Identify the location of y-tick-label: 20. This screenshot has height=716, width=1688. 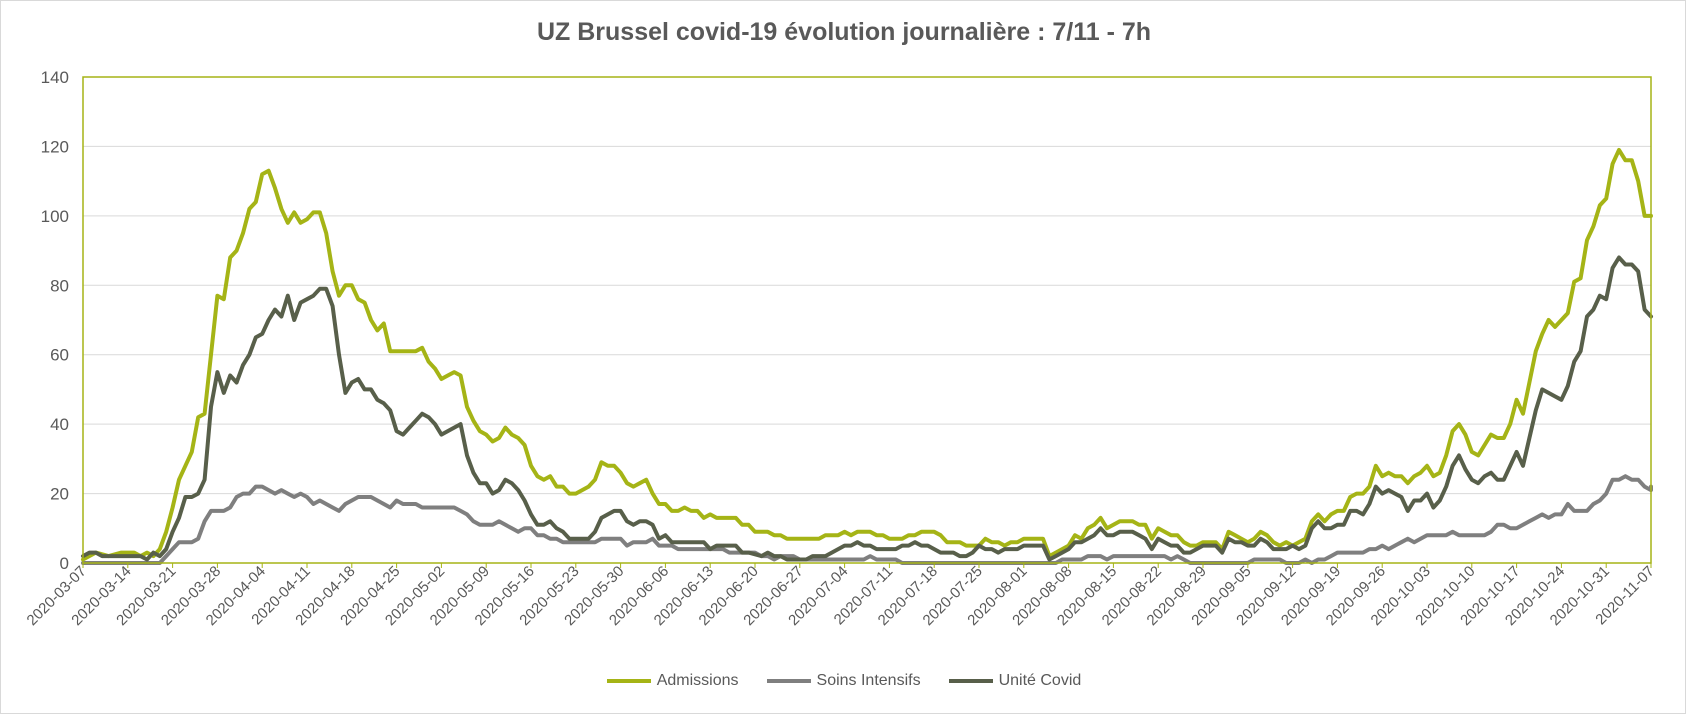
(59, 494).